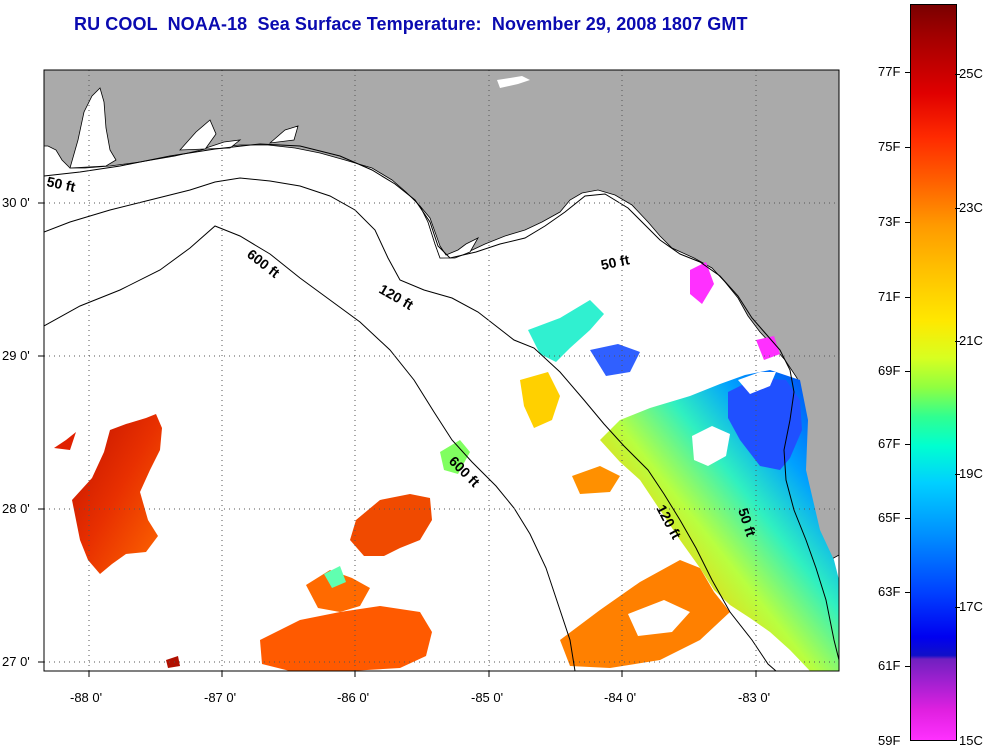 The height and width of the screenshot is (754, 992). Describe the element at coordinates (971, 340) in the screenshot. I see `colorbar-label-c: 21C` at that location.